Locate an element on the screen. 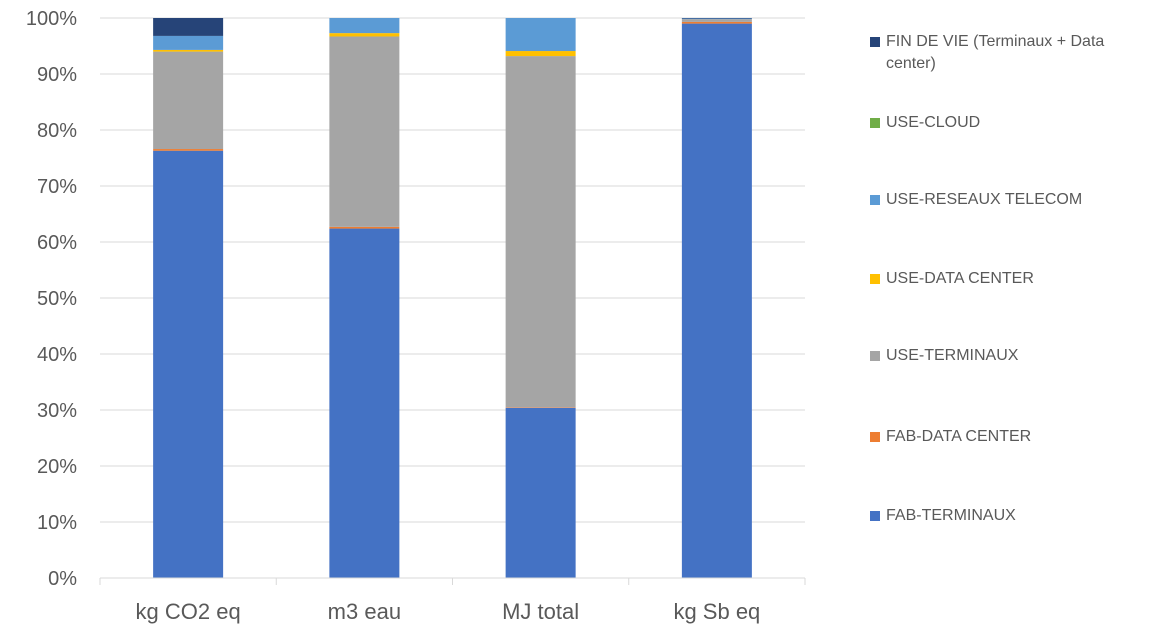  legend-item: FAB-DATA CENTER is located at coordinates (1011, 437).